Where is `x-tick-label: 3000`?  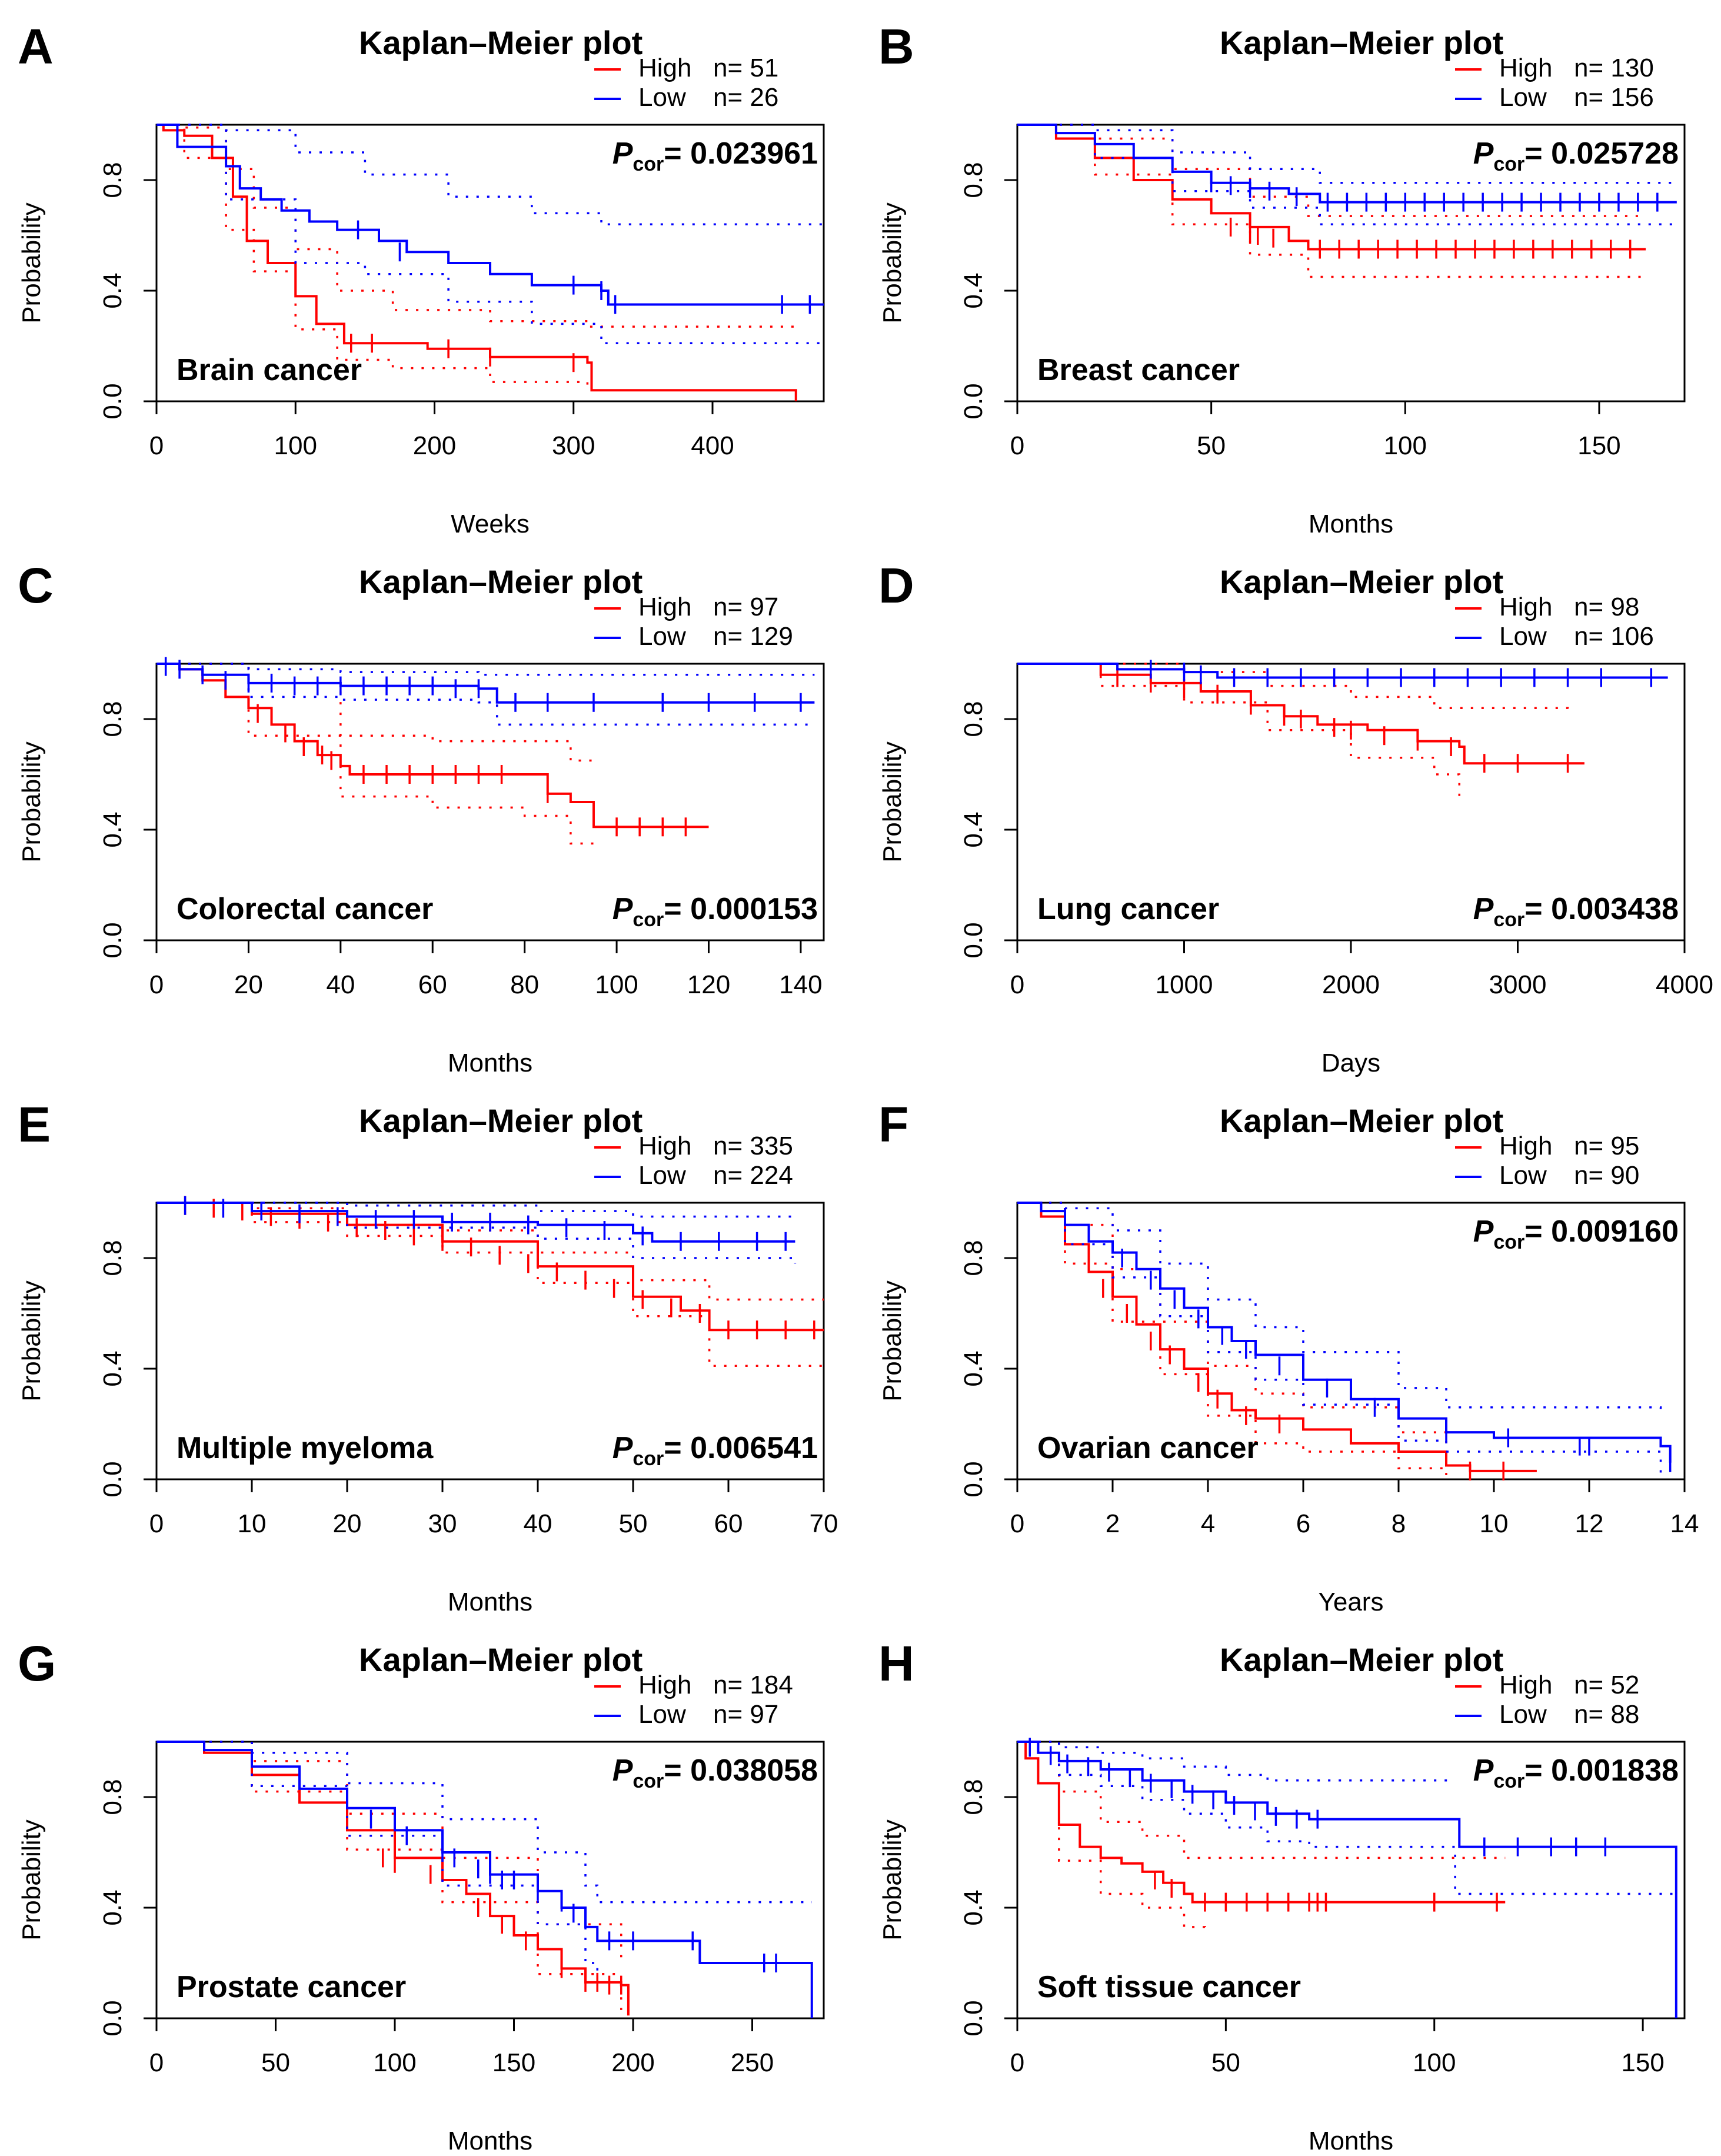
x-tick-label: 3000 is located at coordinates (1518, 984).